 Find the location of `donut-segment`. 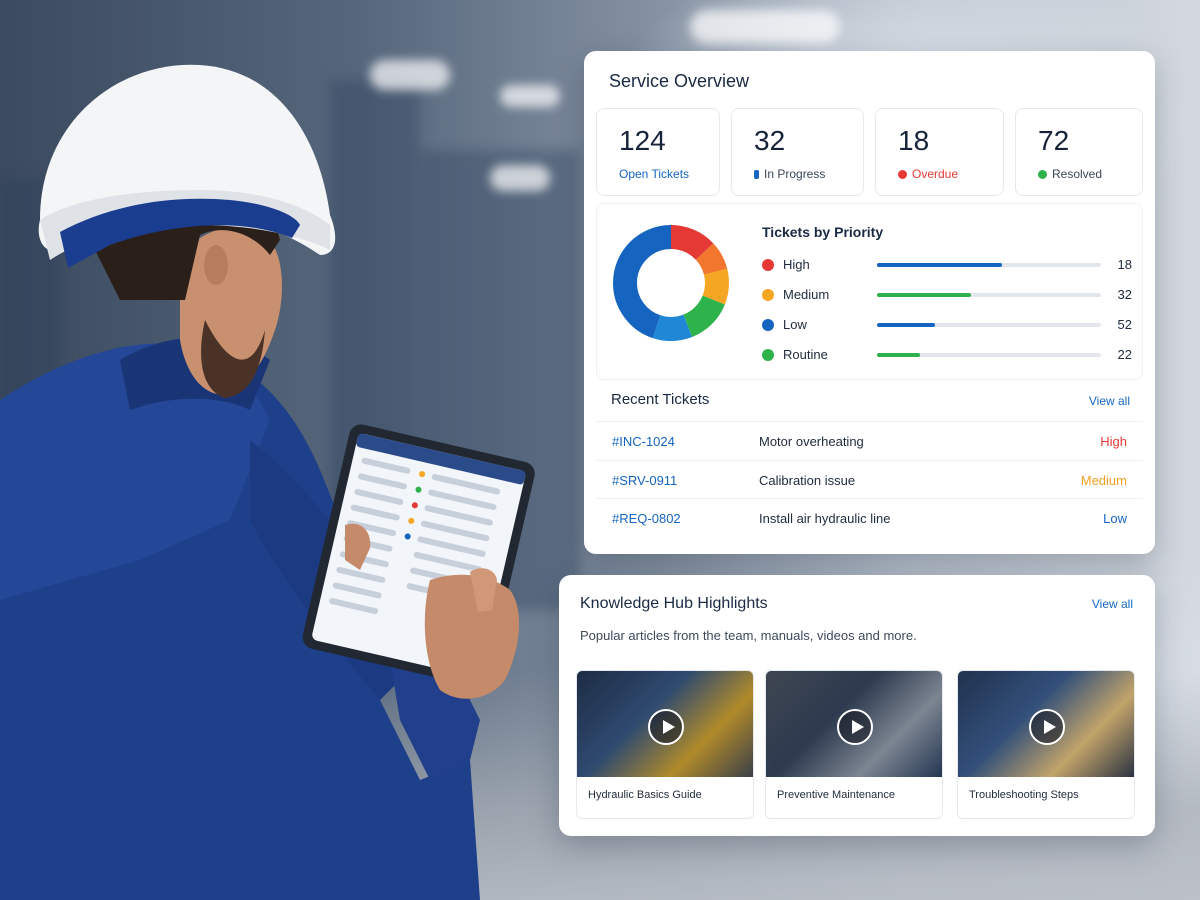

donut-segment is located at coordinates (671, 283).